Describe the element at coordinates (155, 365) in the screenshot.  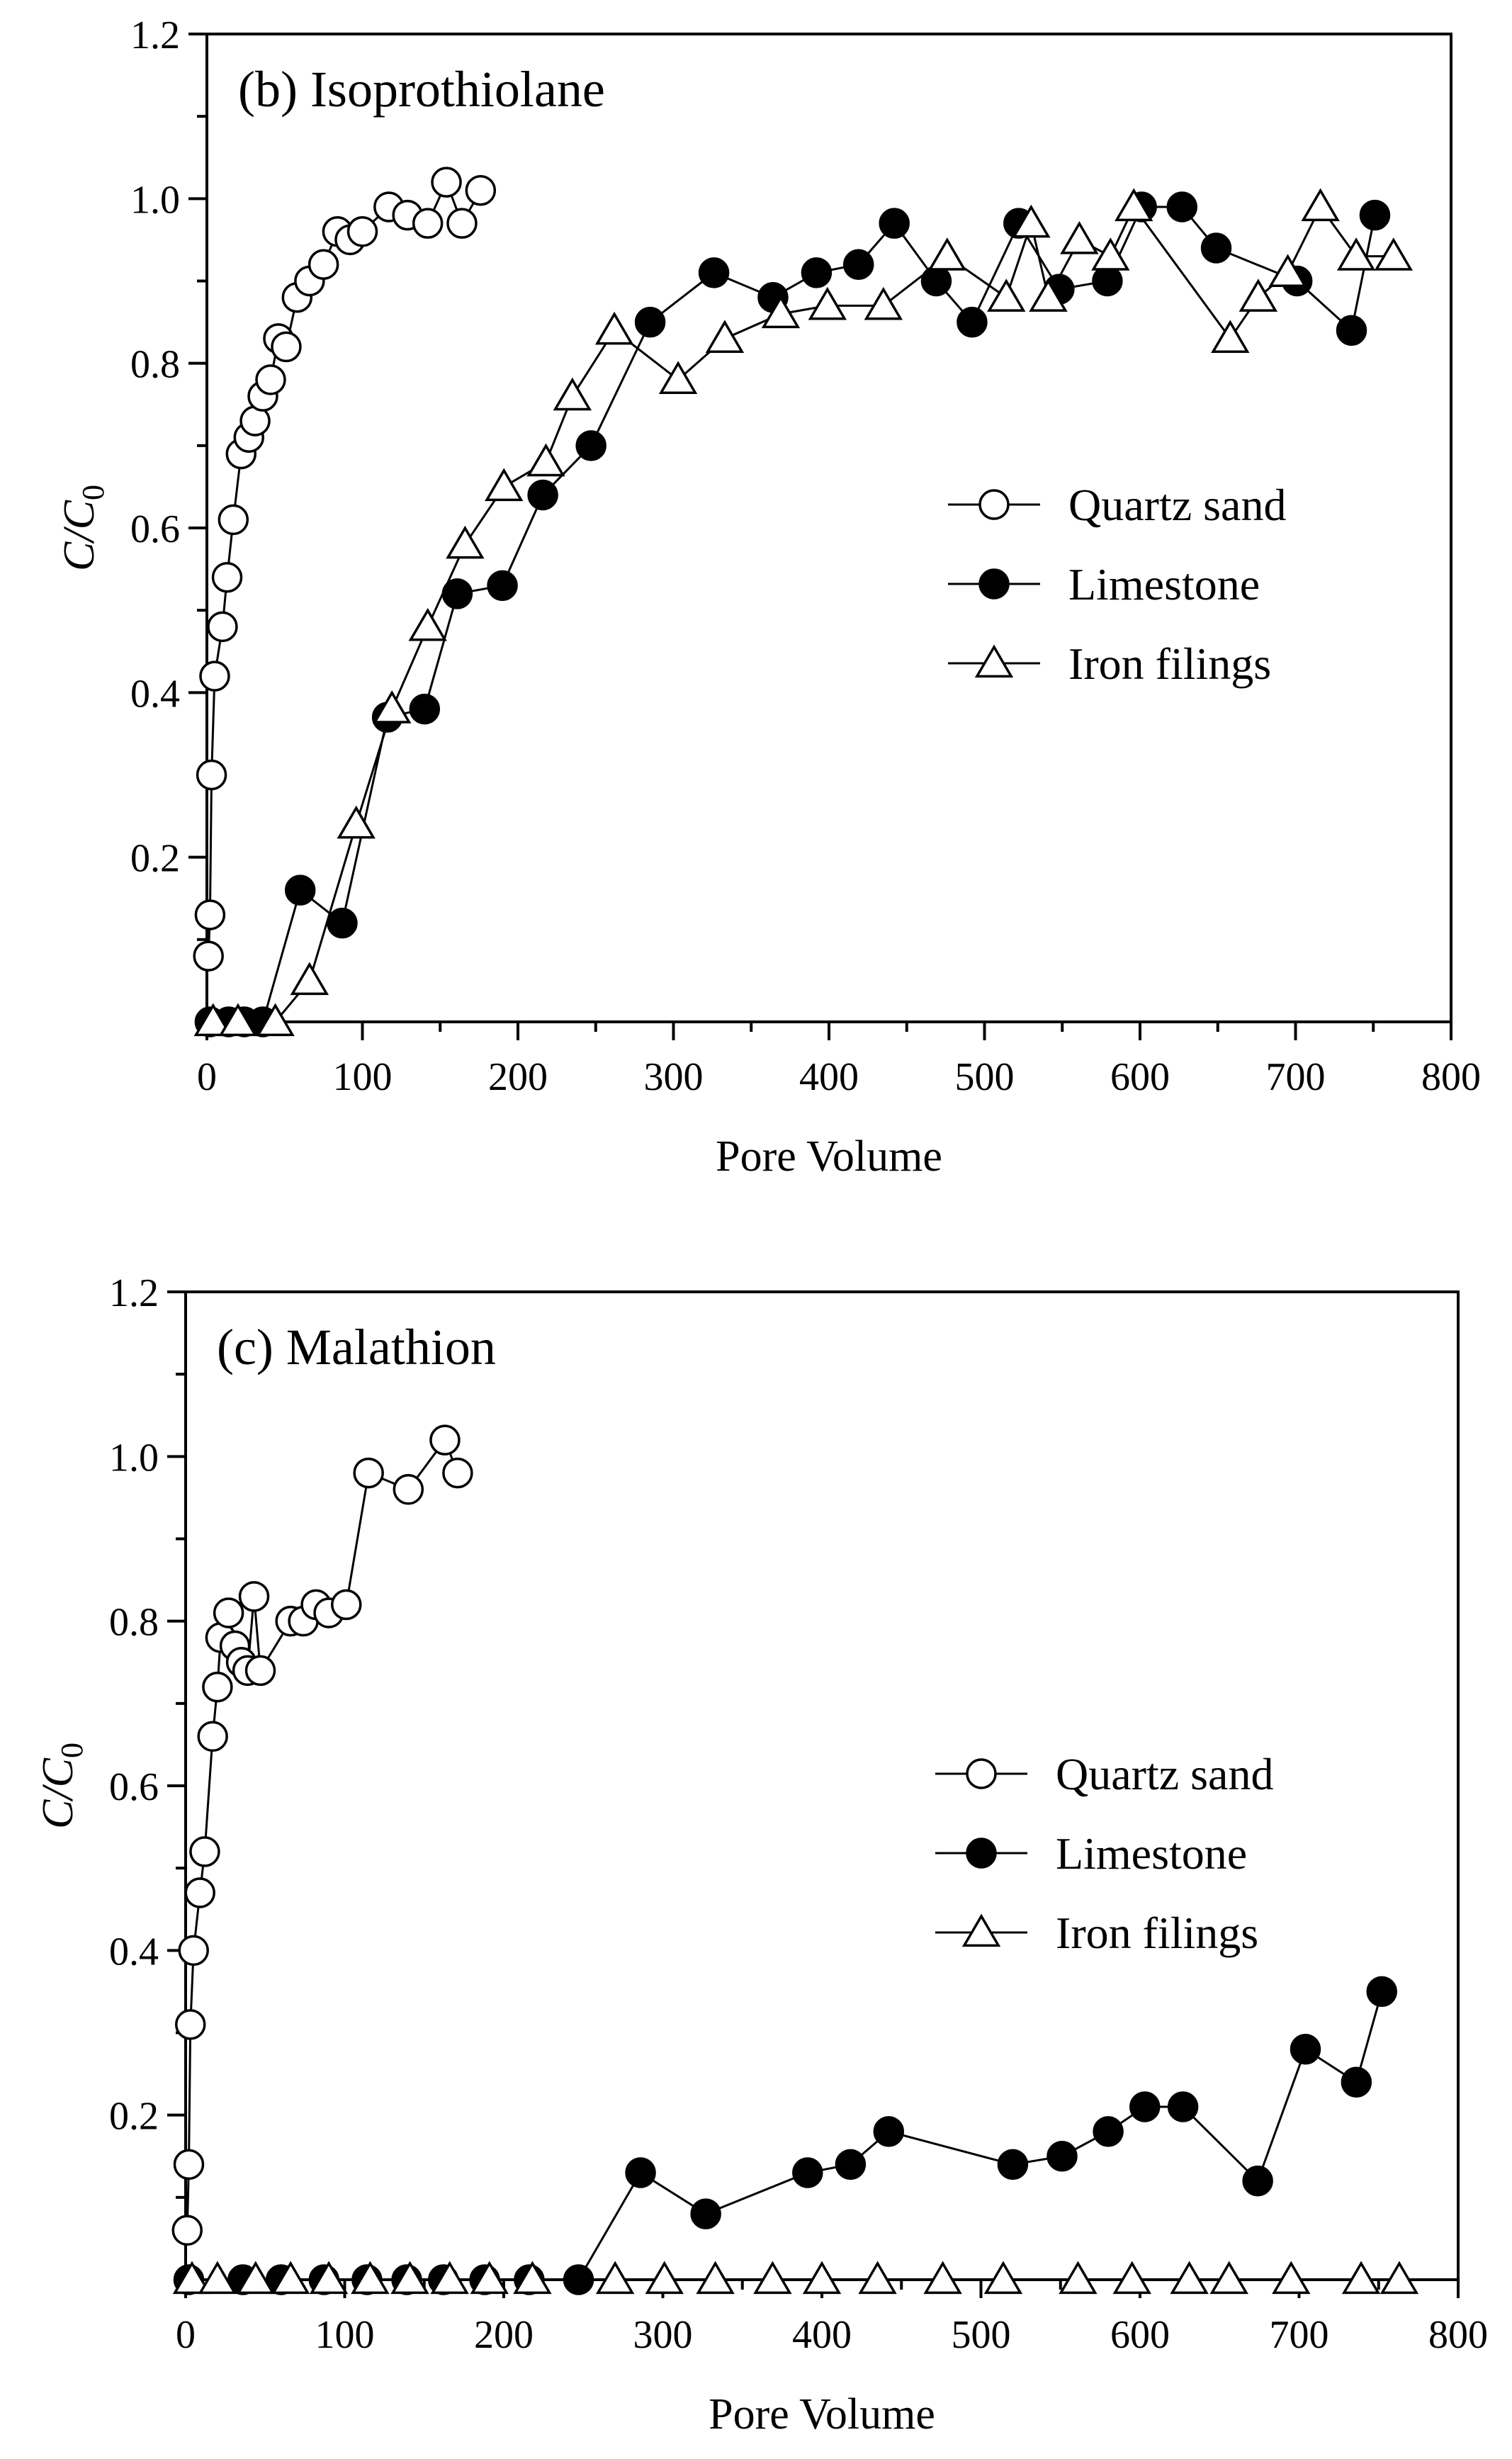
I see `y-tick-label: 0.8` at that location.